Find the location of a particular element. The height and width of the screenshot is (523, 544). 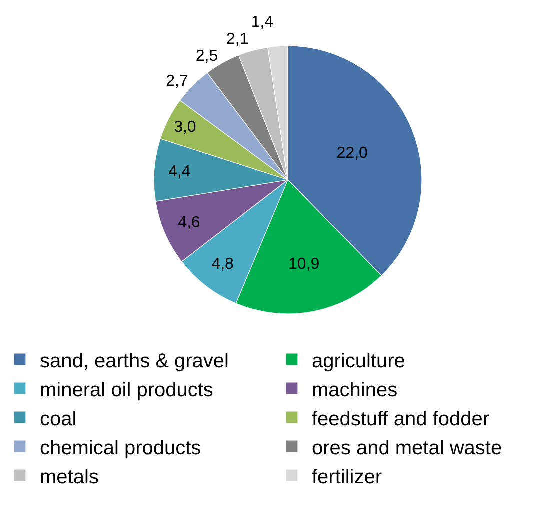

legend-label: sand, earths & gravel is located at coordinates (134, 361).